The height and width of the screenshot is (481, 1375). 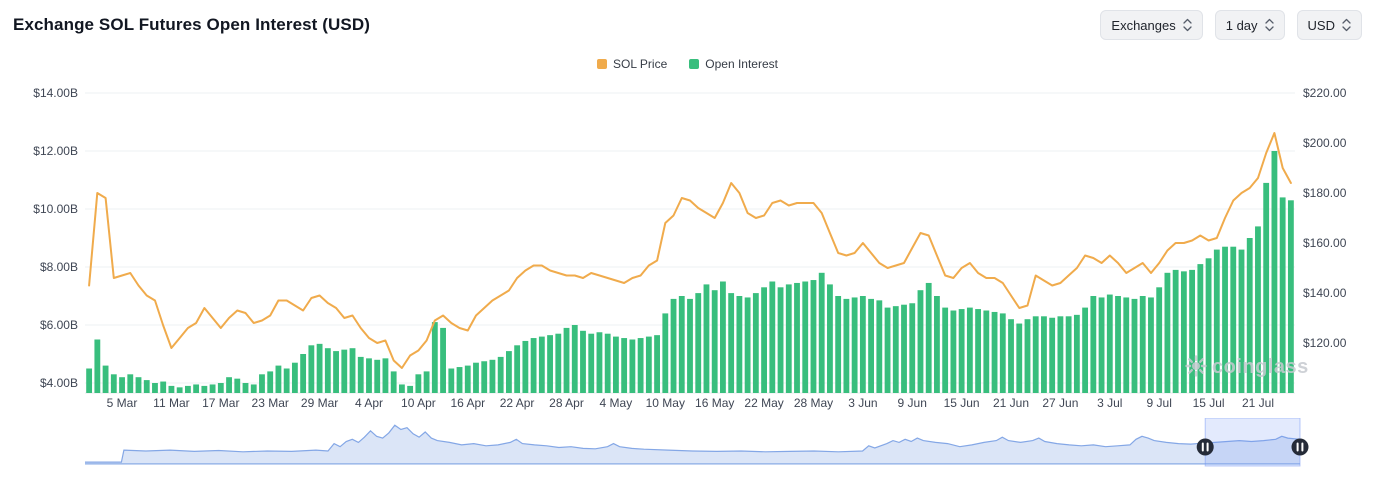 What do you see at coordinates (171, 403) in the screenshot?
I see `x-axis-label: 11 Mar` at bounding box center [171, 403].